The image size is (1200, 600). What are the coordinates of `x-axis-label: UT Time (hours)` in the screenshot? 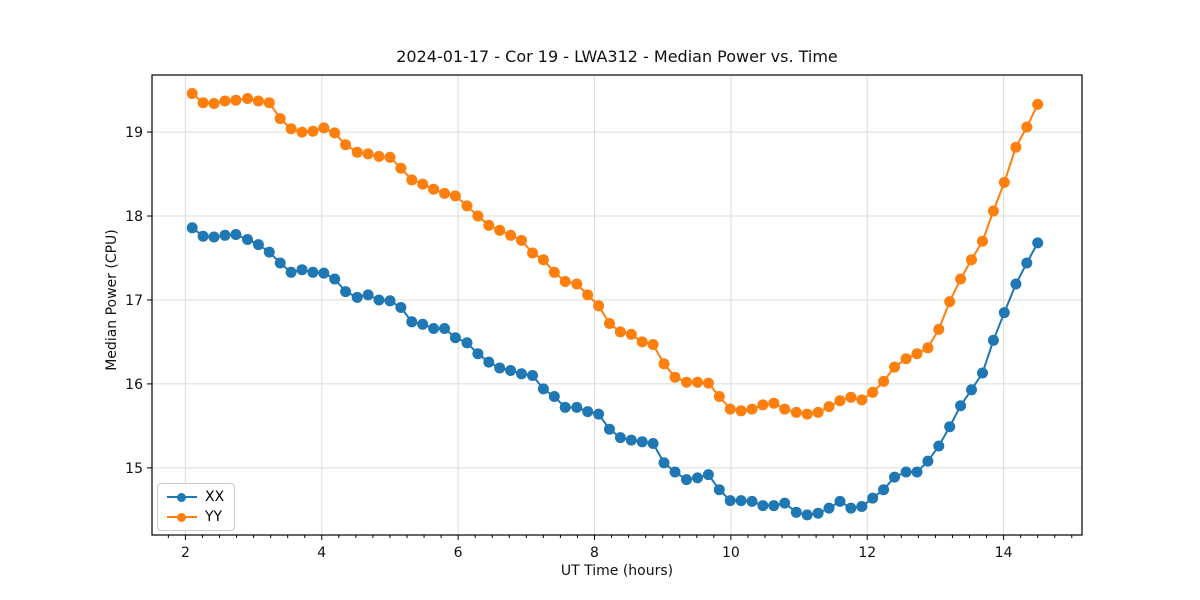 It's located at (617, 571).